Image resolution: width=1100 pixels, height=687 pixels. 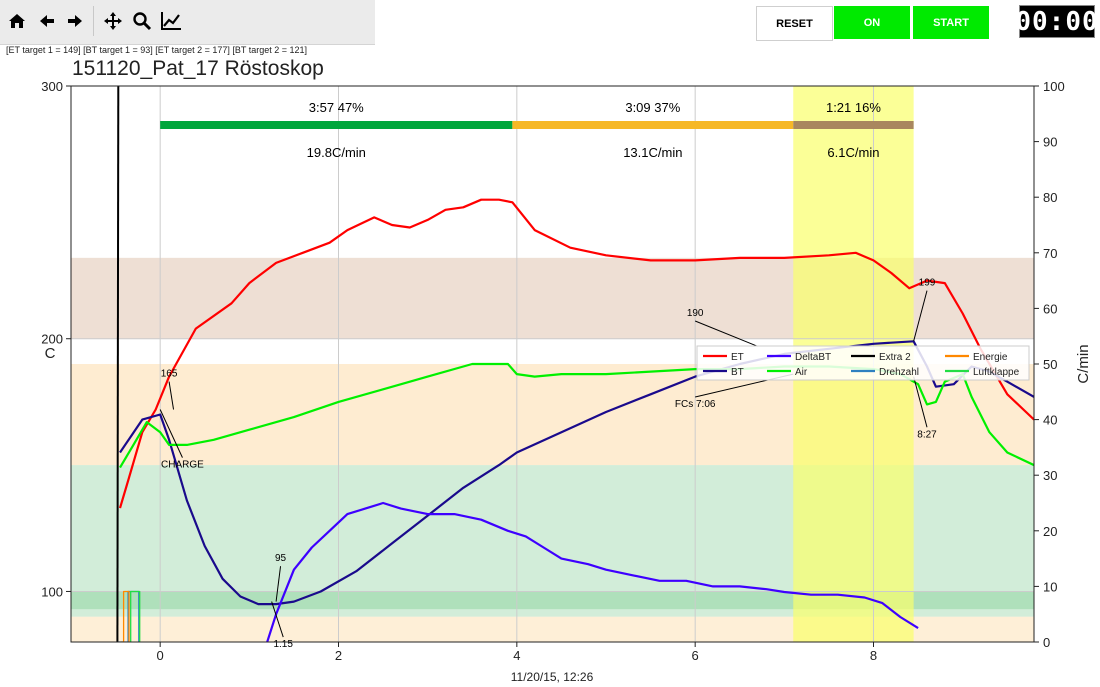 What do you see at coordinates (576, 415) in the screenshot?
I see `series-air` at bounding box center [576, 415].